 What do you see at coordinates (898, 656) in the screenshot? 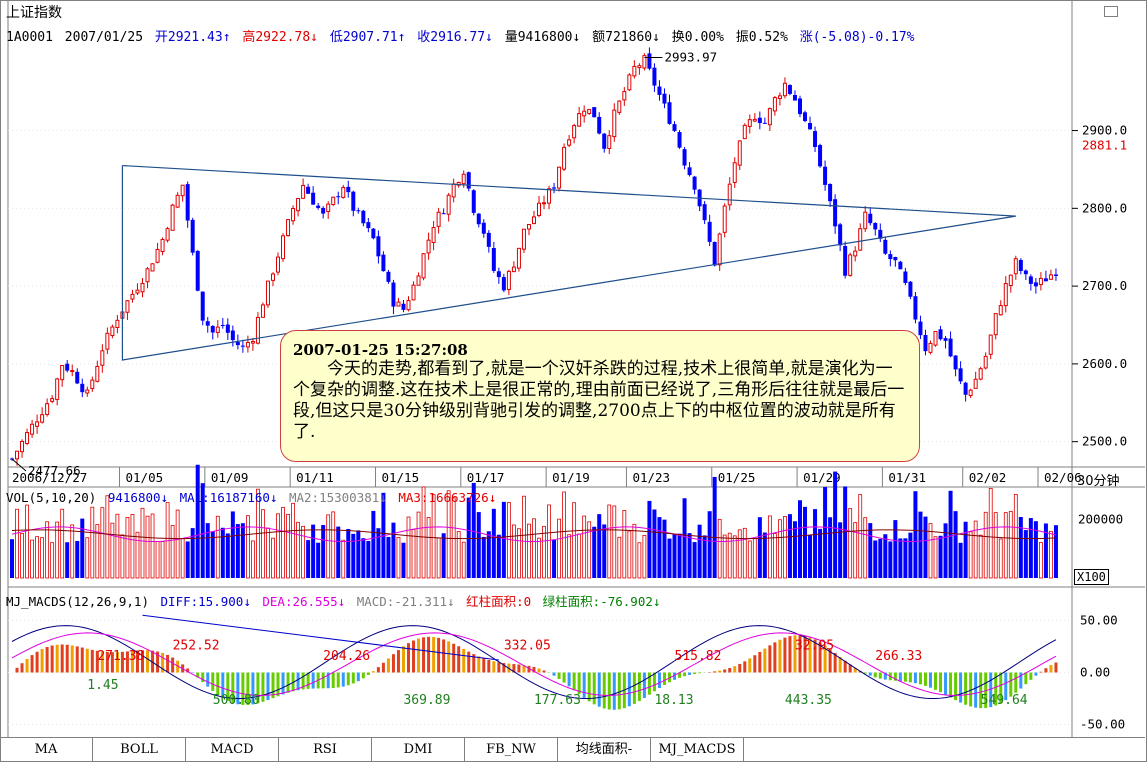
I see `macd-red-label: 266.33` at bounding box center [898, 656].